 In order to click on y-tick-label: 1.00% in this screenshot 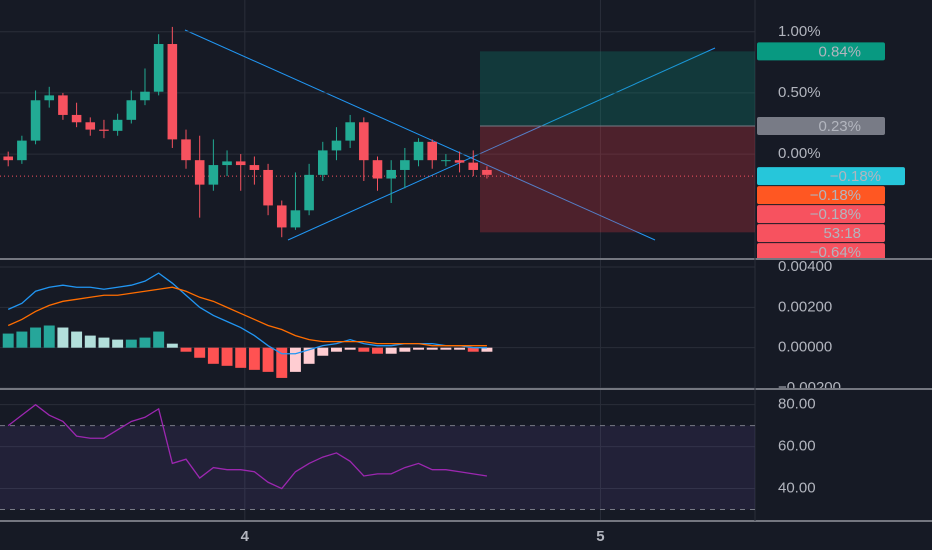, I will do `click(799, 31)`.